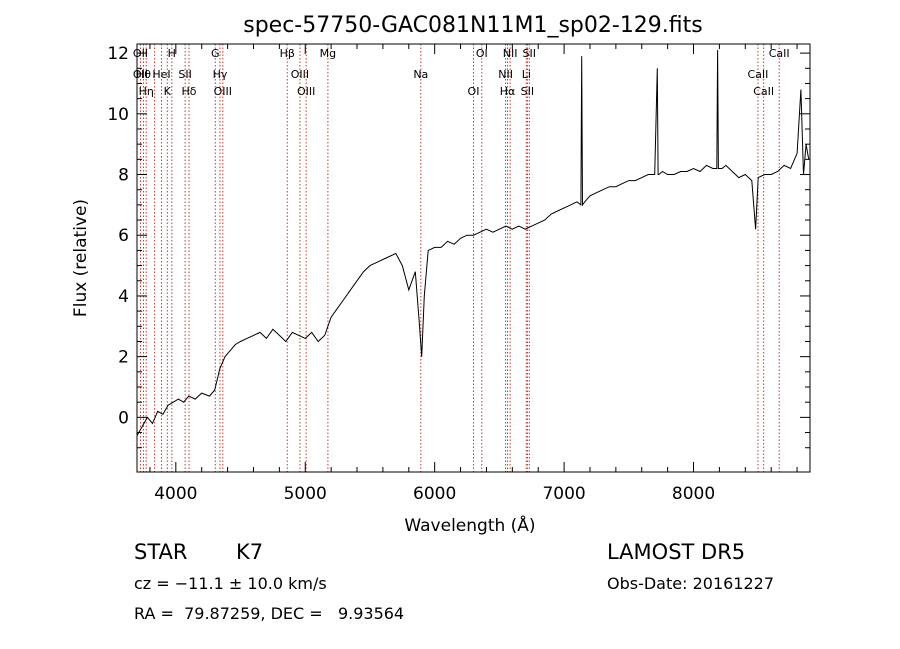 The width and height of the screenshot is (900, 649). I want to click on line-marker-label: Hγ, so click(220, 74).